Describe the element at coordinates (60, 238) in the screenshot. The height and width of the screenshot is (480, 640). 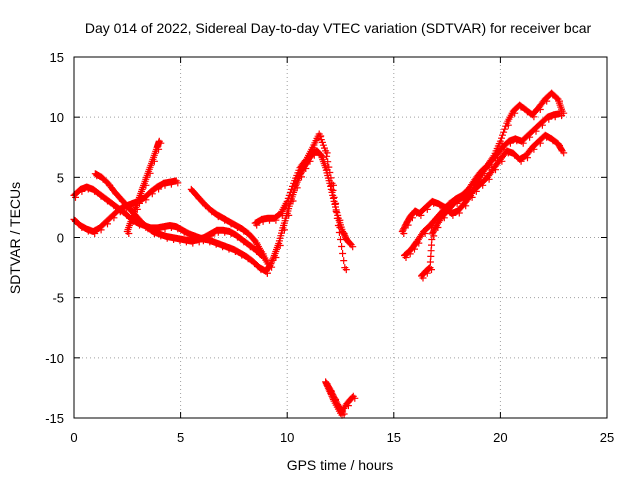
I see `y-tick-label: 0` at that location.